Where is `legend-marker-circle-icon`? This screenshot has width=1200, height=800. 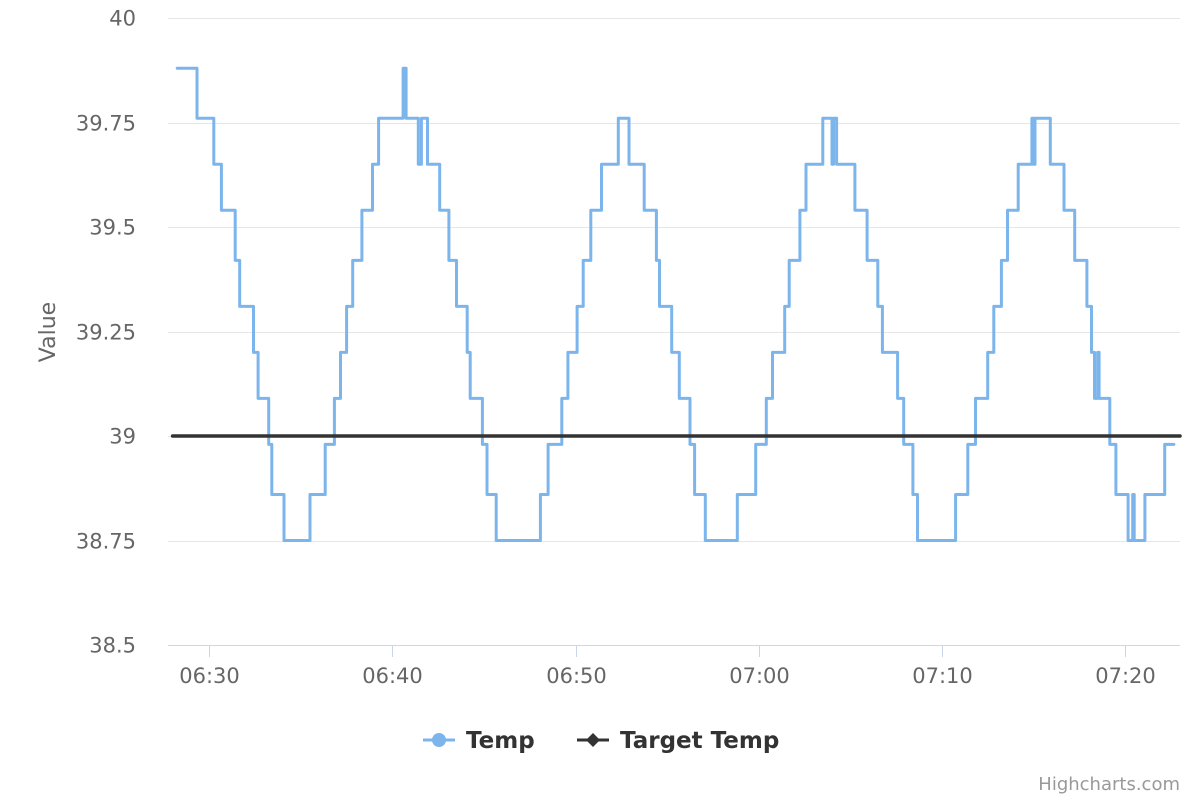 legend-marker-circle-icon is located at coordinates (439, 740).